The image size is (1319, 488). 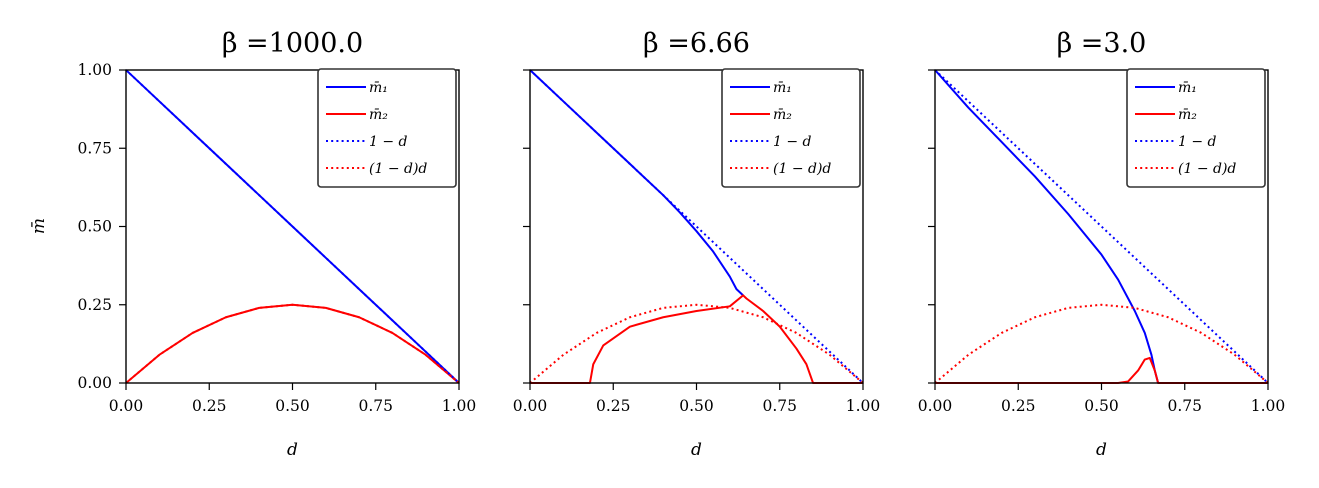 I want to click on panel-title: β =3.0, so click(x=1102, y=43).